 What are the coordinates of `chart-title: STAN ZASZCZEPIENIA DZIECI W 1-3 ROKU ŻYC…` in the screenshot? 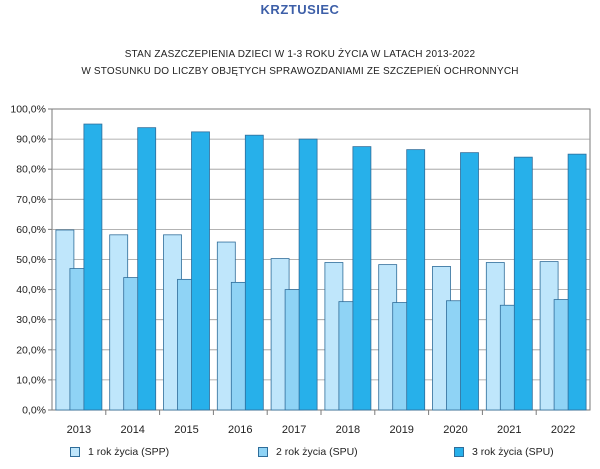 It's located at (300, 54).